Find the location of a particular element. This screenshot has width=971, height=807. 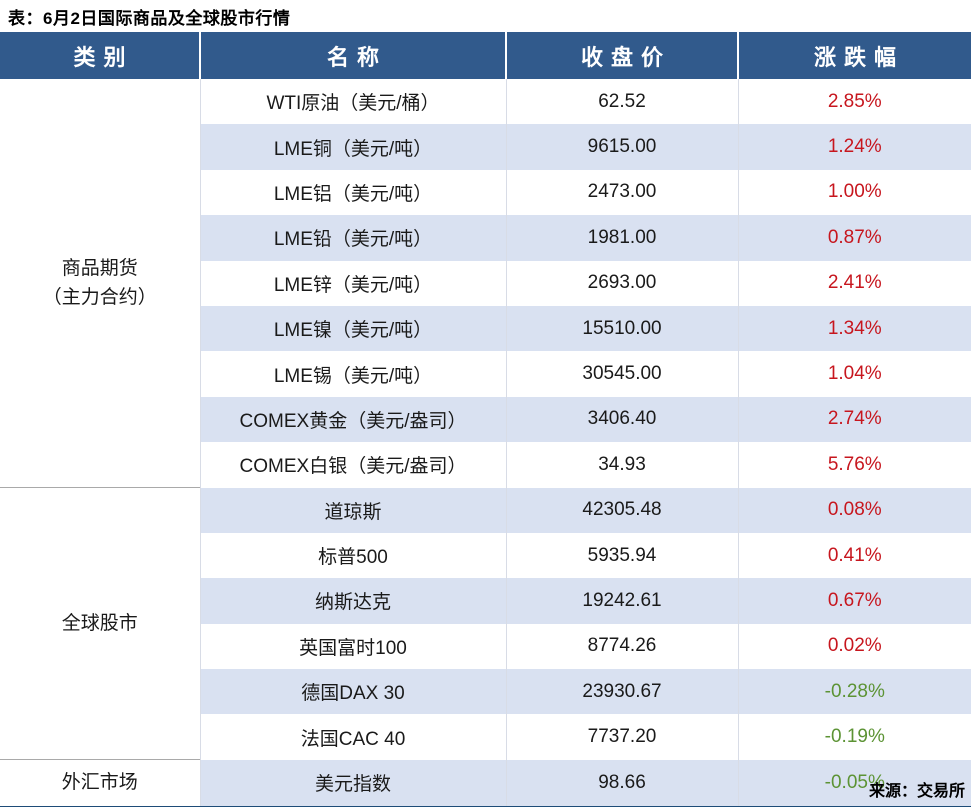

table-row: 法国CAC 40 7737.20 -0.19% is located at coordinates (485, 737).